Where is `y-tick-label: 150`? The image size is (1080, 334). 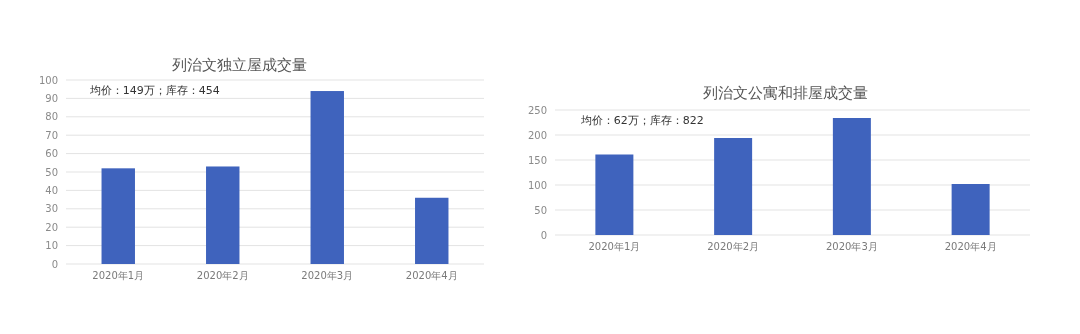
y-tick-label: 150 is located at coordinates (537, 160).